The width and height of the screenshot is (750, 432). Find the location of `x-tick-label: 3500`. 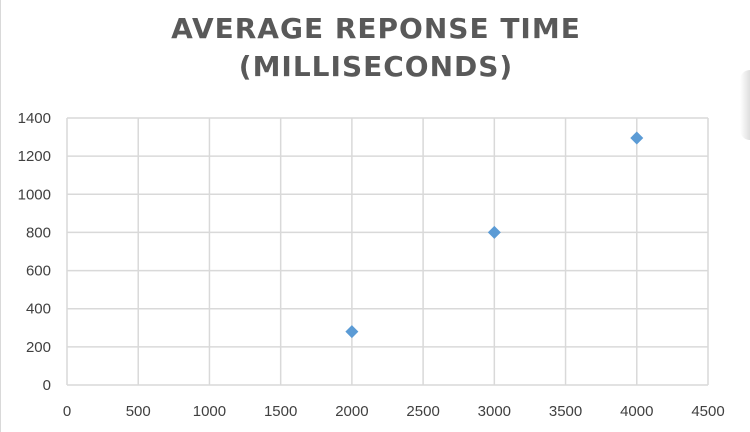

x-tick-label: 3500 is located at coordinates (565, 411).